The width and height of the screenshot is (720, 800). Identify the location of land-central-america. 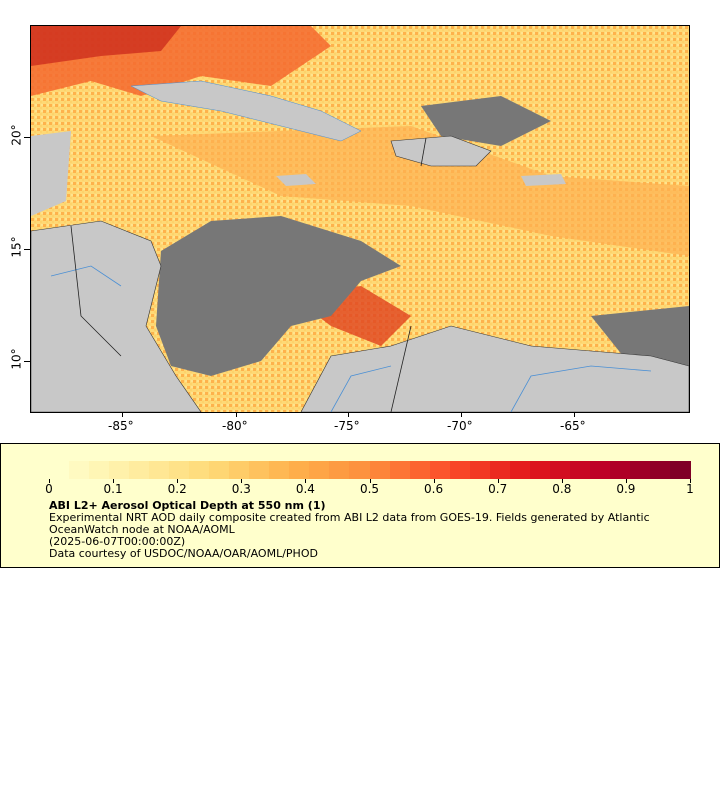
(116, 316).